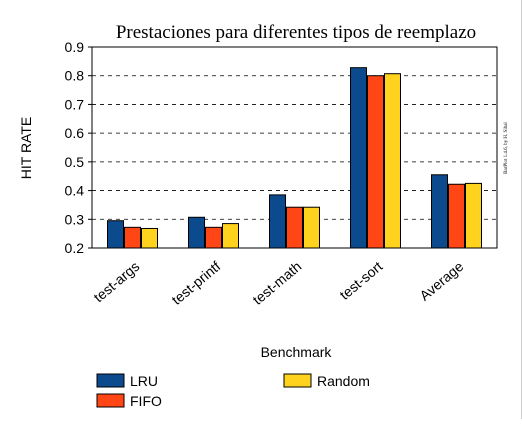 Image resolution: width=522 pixels, height=424 pixels. Describe the element at coordinates (110, 380) in the screenshot. I see `legend-swatch-lru` at that location.